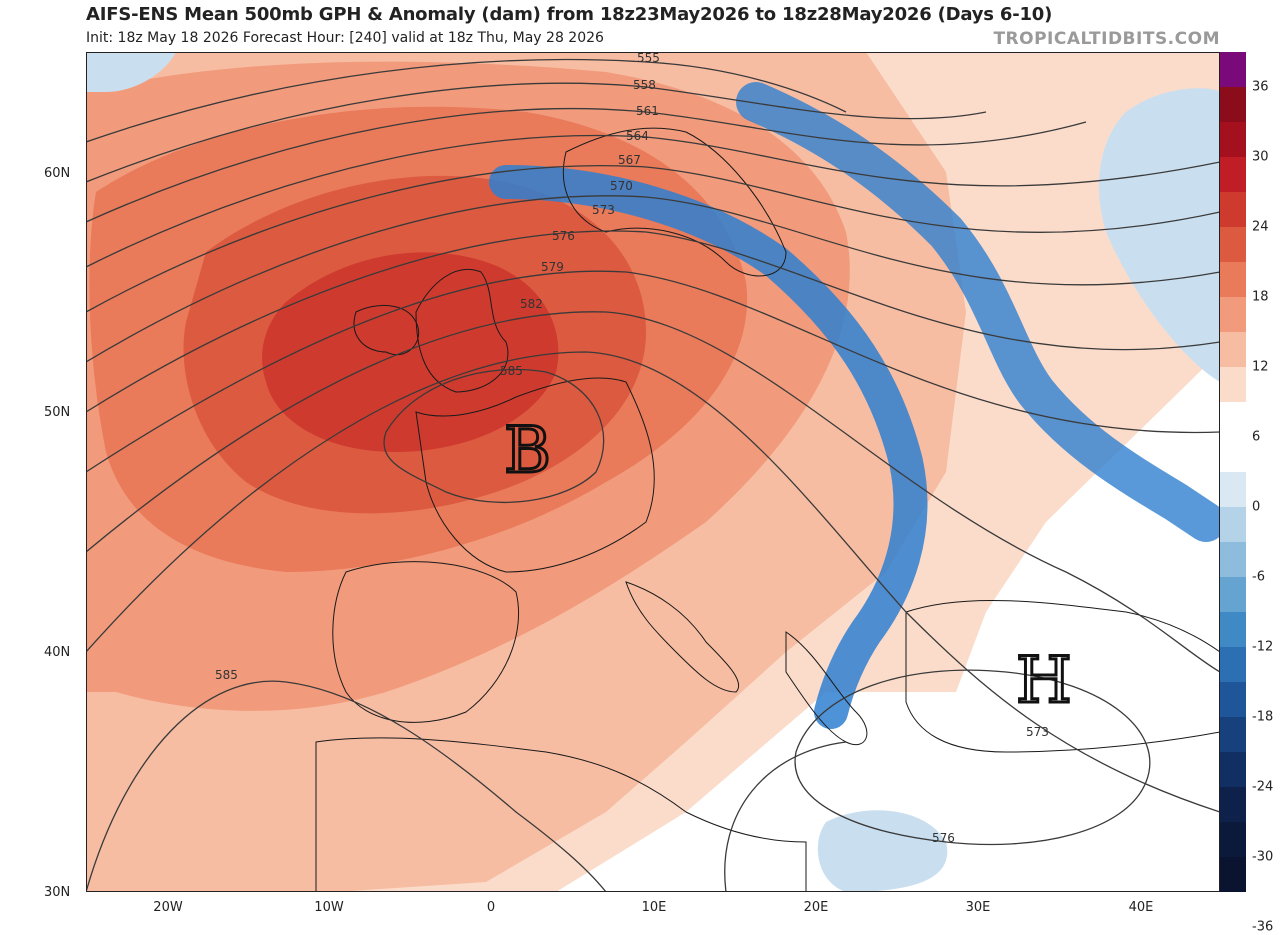 The width and height of the screenshot is (1280, 935). I want to click on lon-label-20w: 20W, so click(168, 907).